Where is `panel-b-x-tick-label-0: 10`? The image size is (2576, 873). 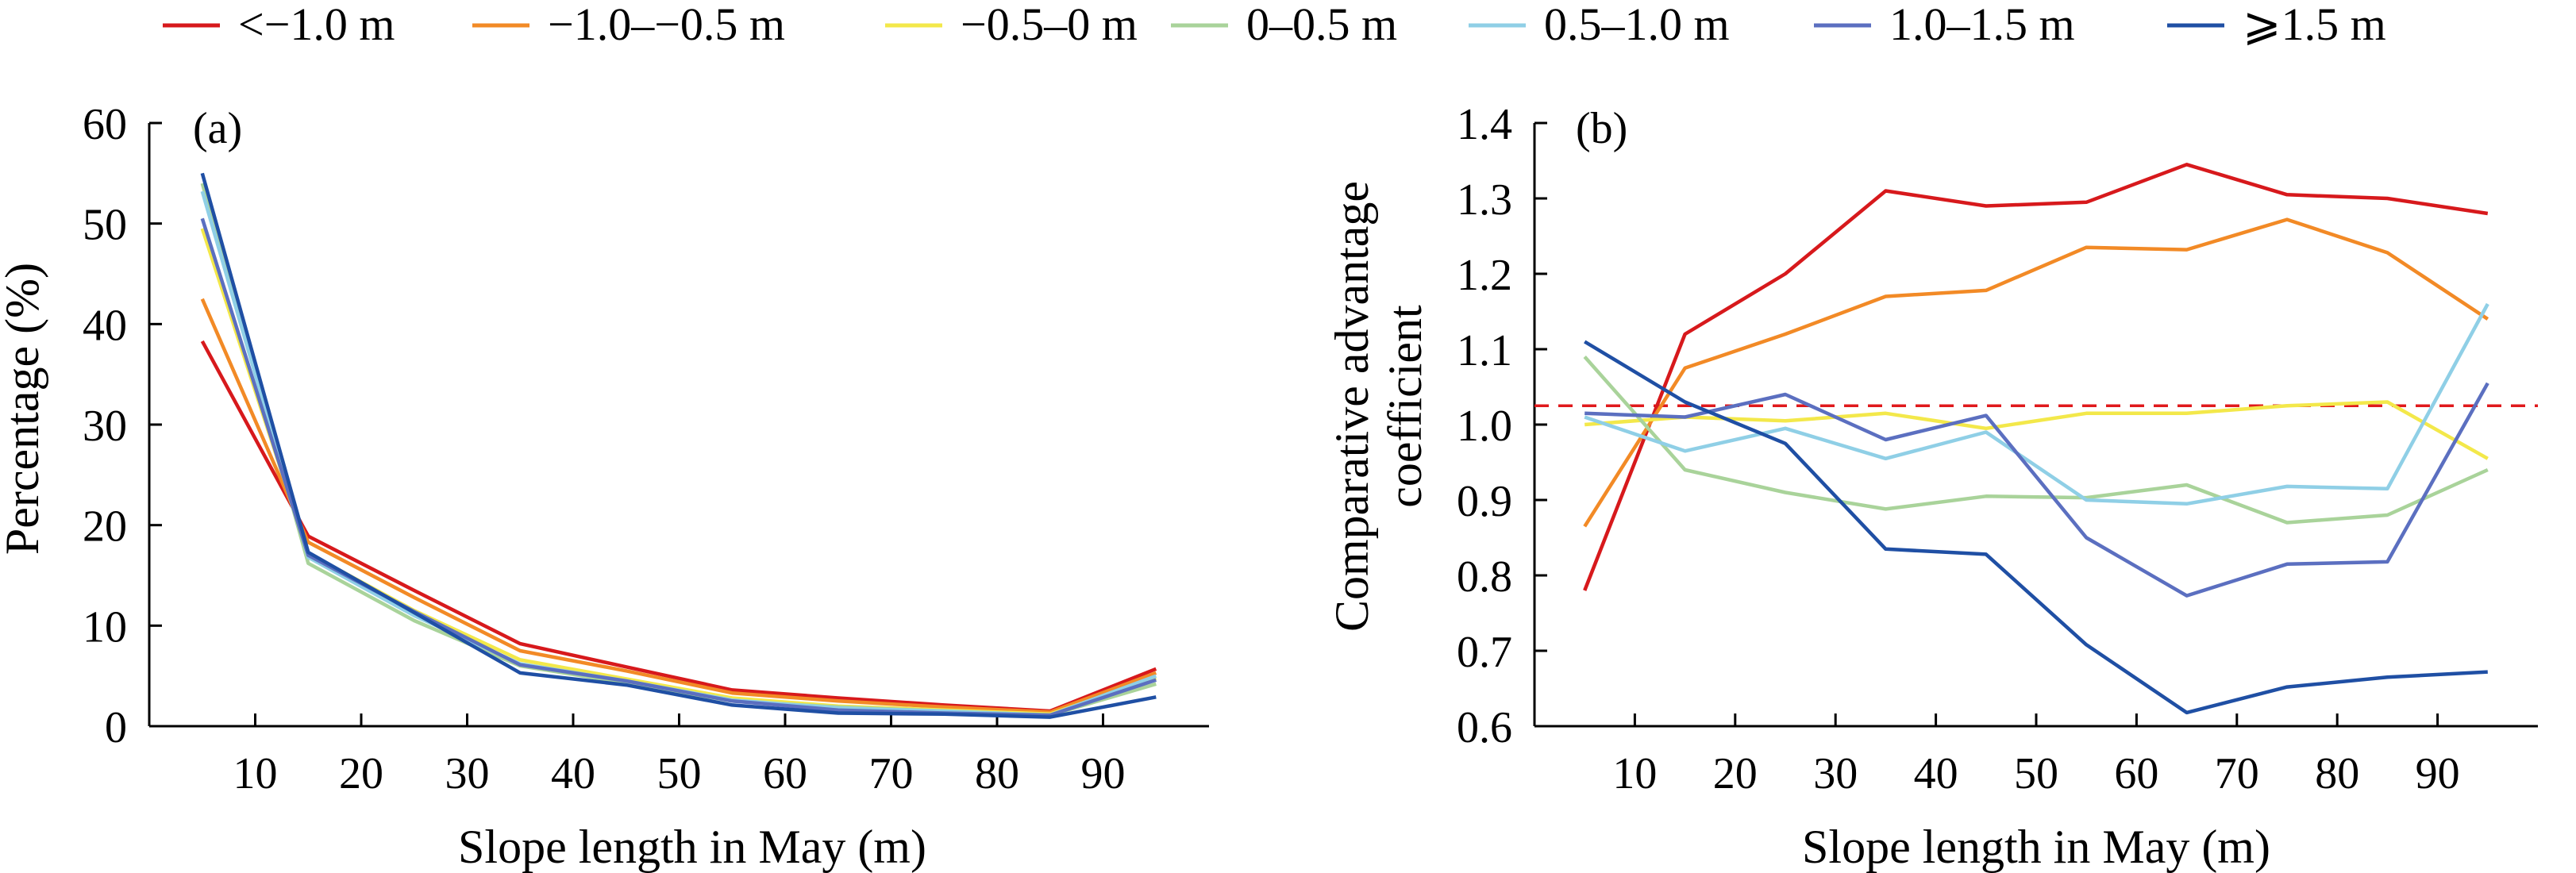 panel-b-x-tick-label-0: 10 is located at coordinates (1634, 773).